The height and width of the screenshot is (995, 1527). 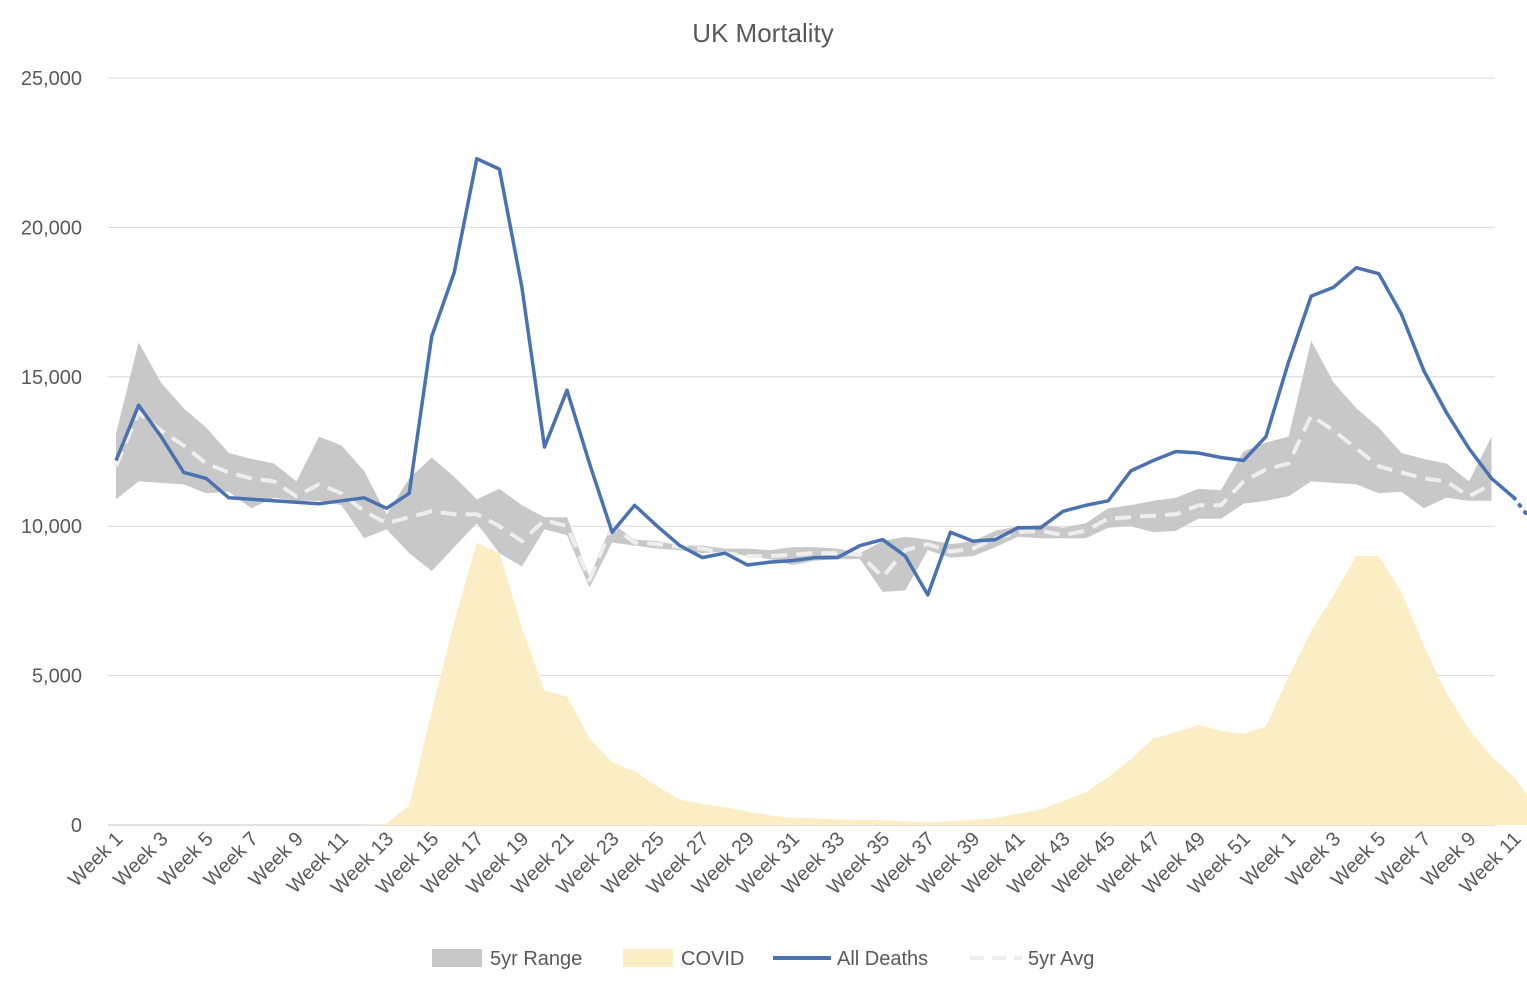 I want to click on legend: 5yr Range COVID All Deaths 5yr Avg, so click(x=763, y=959).